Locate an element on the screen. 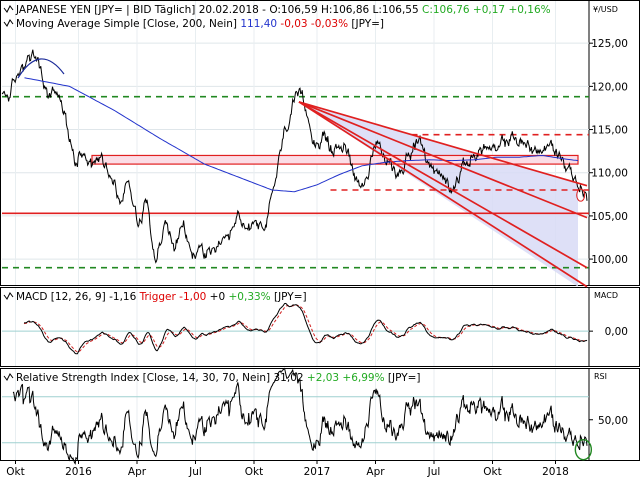 Image resolution: width=640 pixels, height=480 pixels. currency-label: ¥/USD is located at coordinates (605, 9).